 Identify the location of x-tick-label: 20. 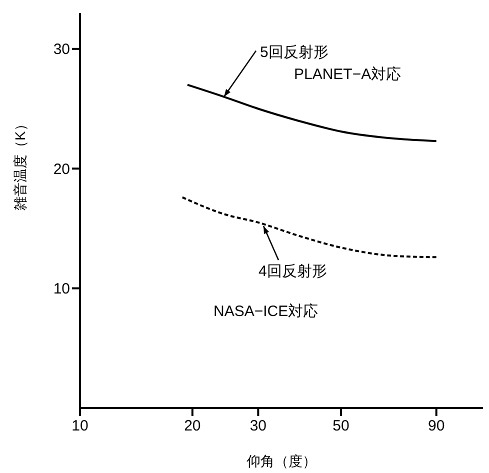
(192, 426).